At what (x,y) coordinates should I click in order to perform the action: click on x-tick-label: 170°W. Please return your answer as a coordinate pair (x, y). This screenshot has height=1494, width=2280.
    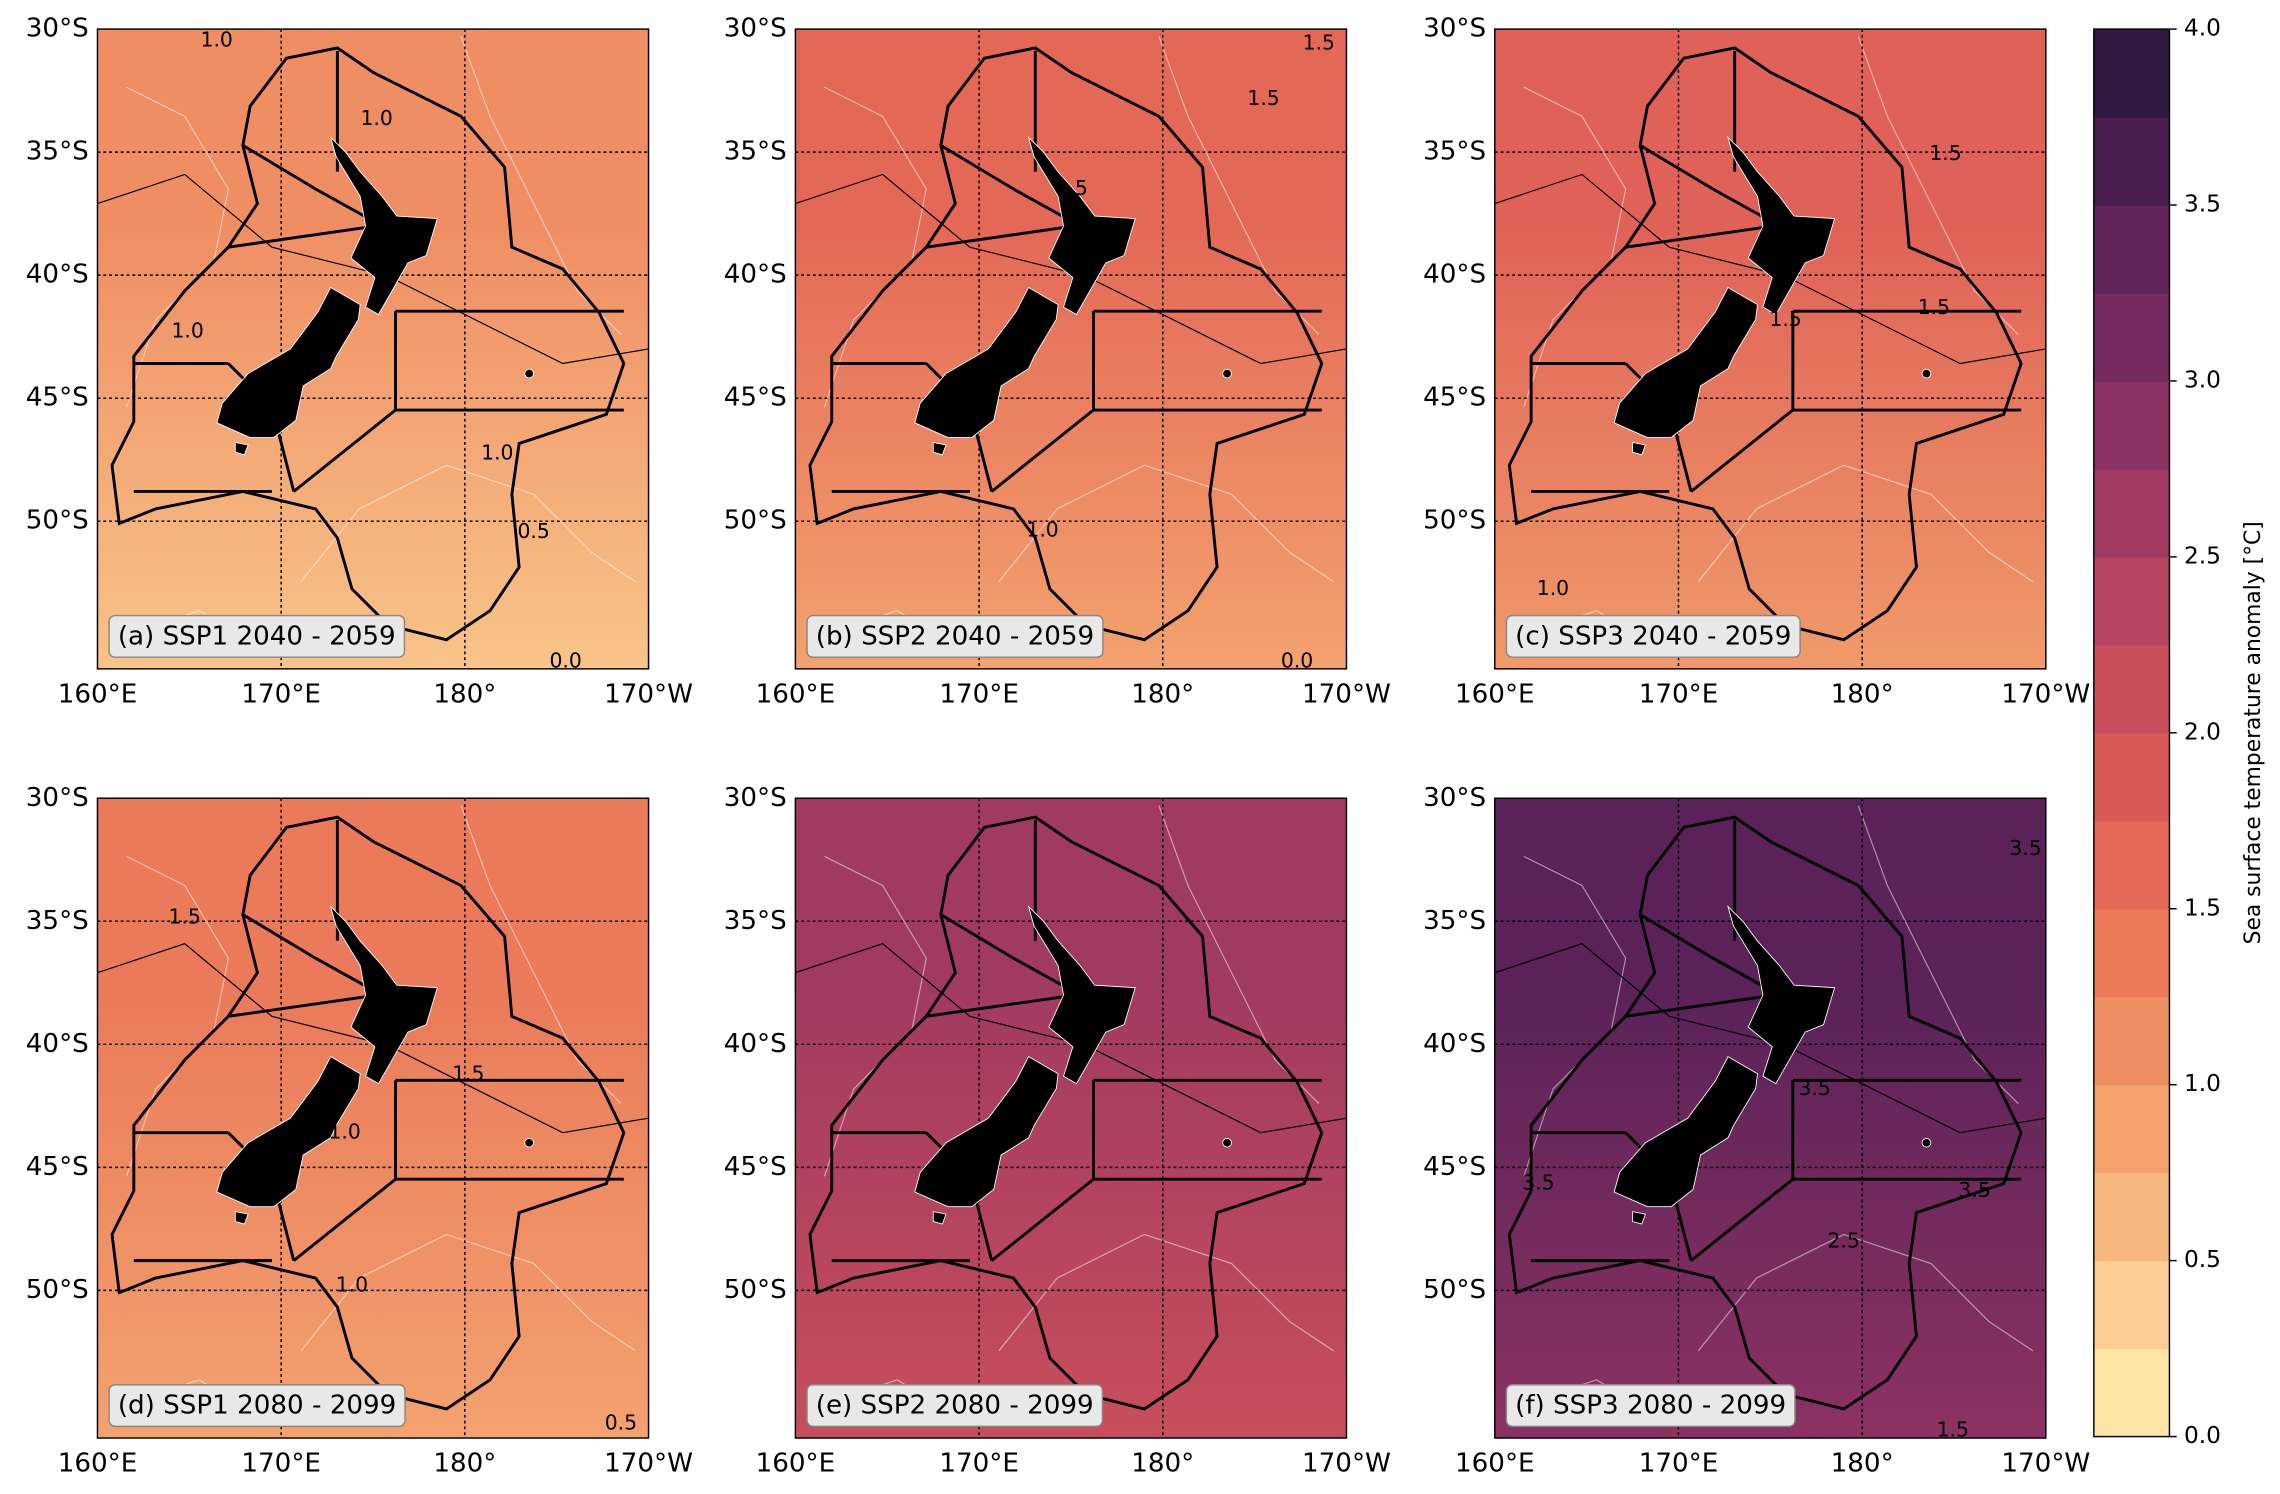
    Looking at the image, I should click on (2045, 1464).